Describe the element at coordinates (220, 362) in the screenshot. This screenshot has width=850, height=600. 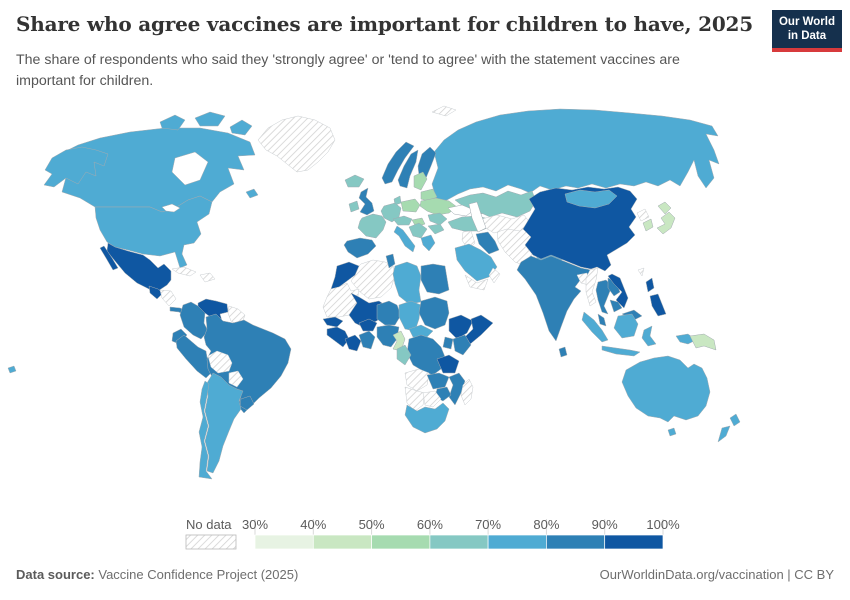
I see `country-bolivia` at that location.